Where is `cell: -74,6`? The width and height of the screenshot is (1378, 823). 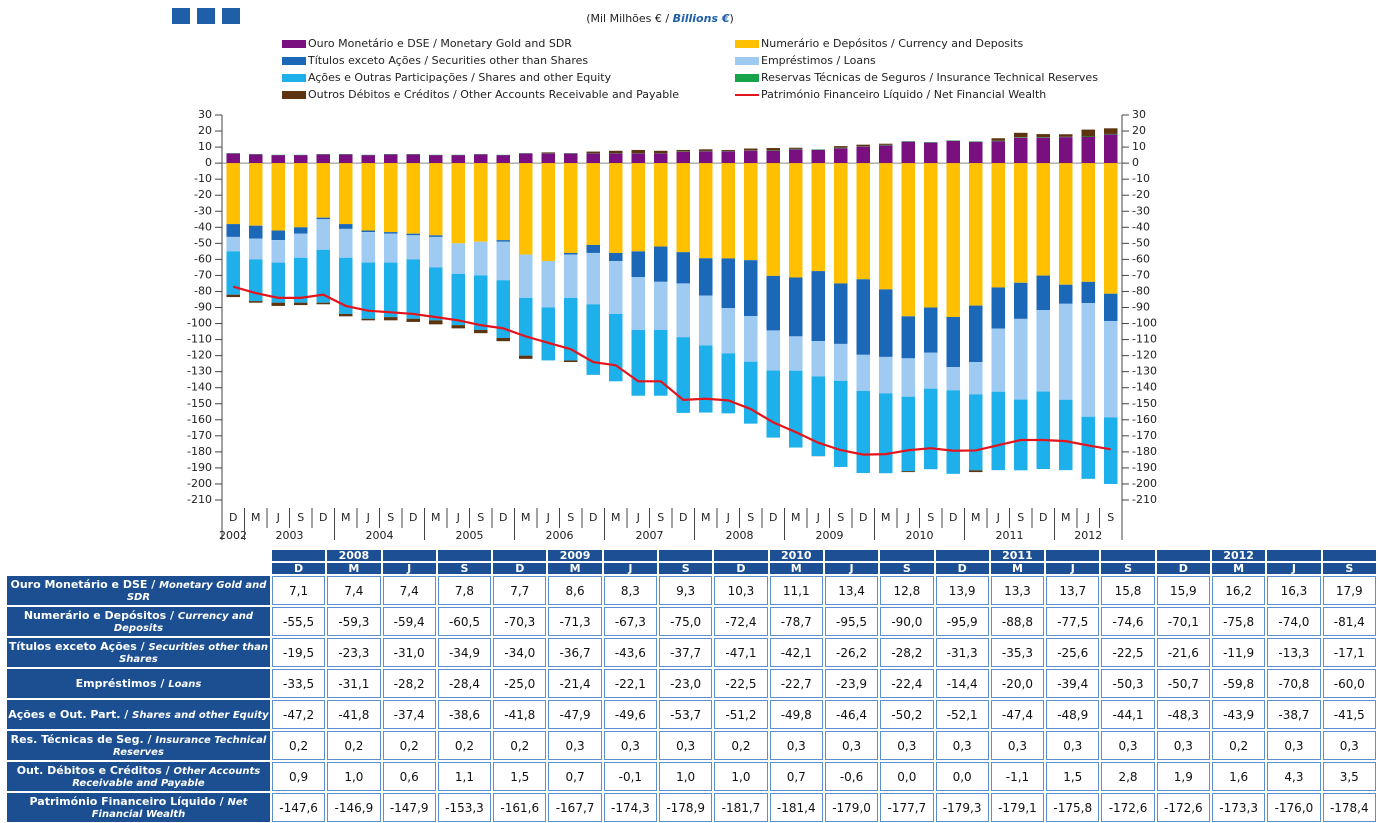
cell: -74,6 is located at coordinates (1128, 621).